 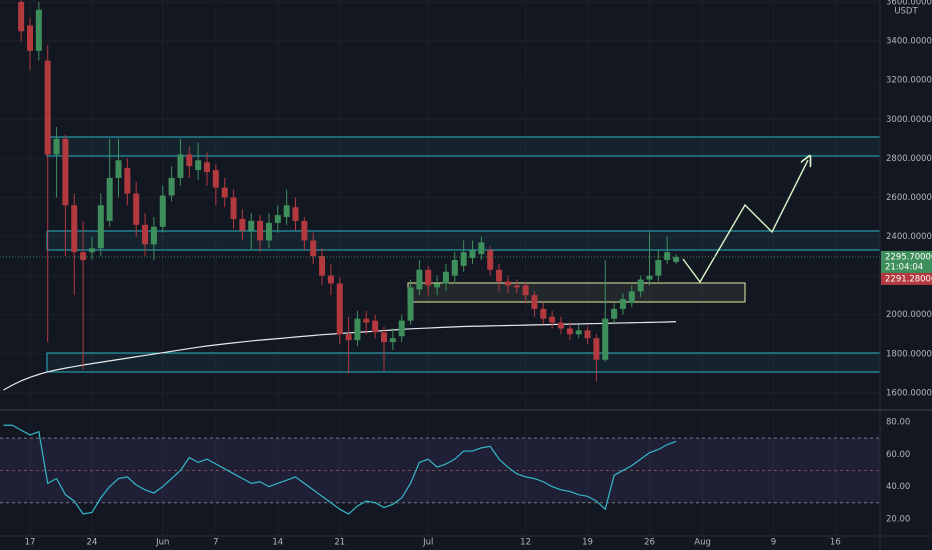 What do you see at coordinates (909, 81) in the screenshot?
I see `y-tick-label: 3200.000000` at bounding box center [909, 81].